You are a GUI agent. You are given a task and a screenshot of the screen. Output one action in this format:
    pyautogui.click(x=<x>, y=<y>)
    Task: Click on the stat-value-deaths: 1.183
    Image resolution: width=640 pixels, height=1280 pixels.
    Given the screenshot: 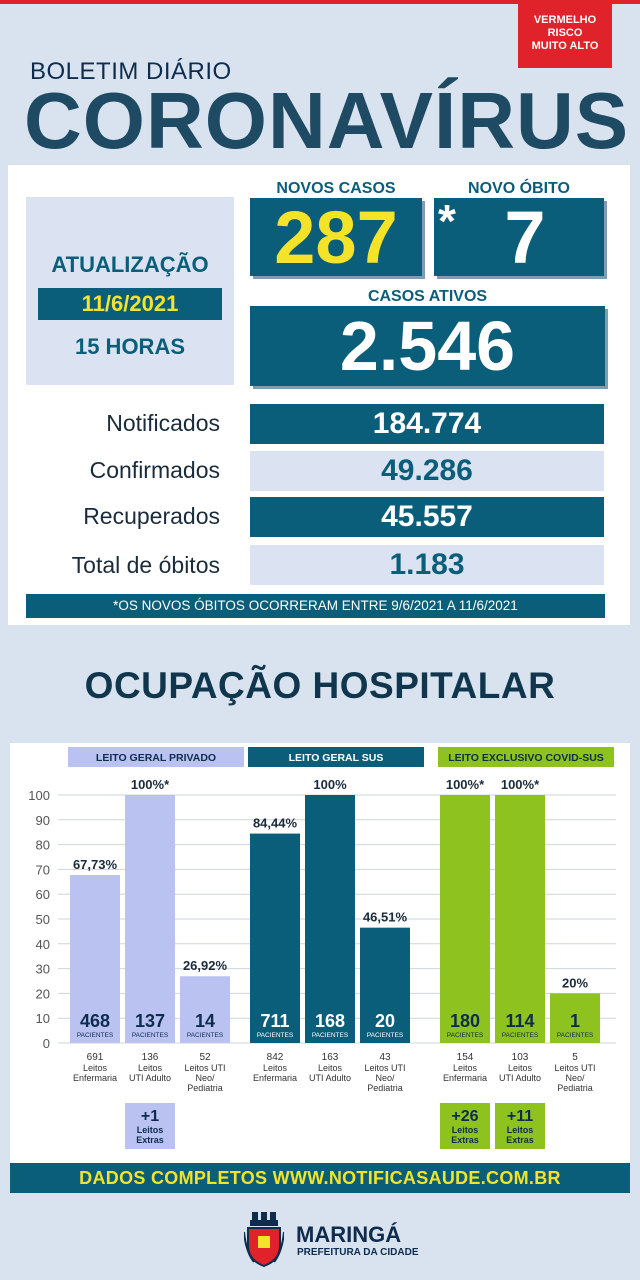 What is the action you would take?
    pyautogui.click(x=427, y=565)
    